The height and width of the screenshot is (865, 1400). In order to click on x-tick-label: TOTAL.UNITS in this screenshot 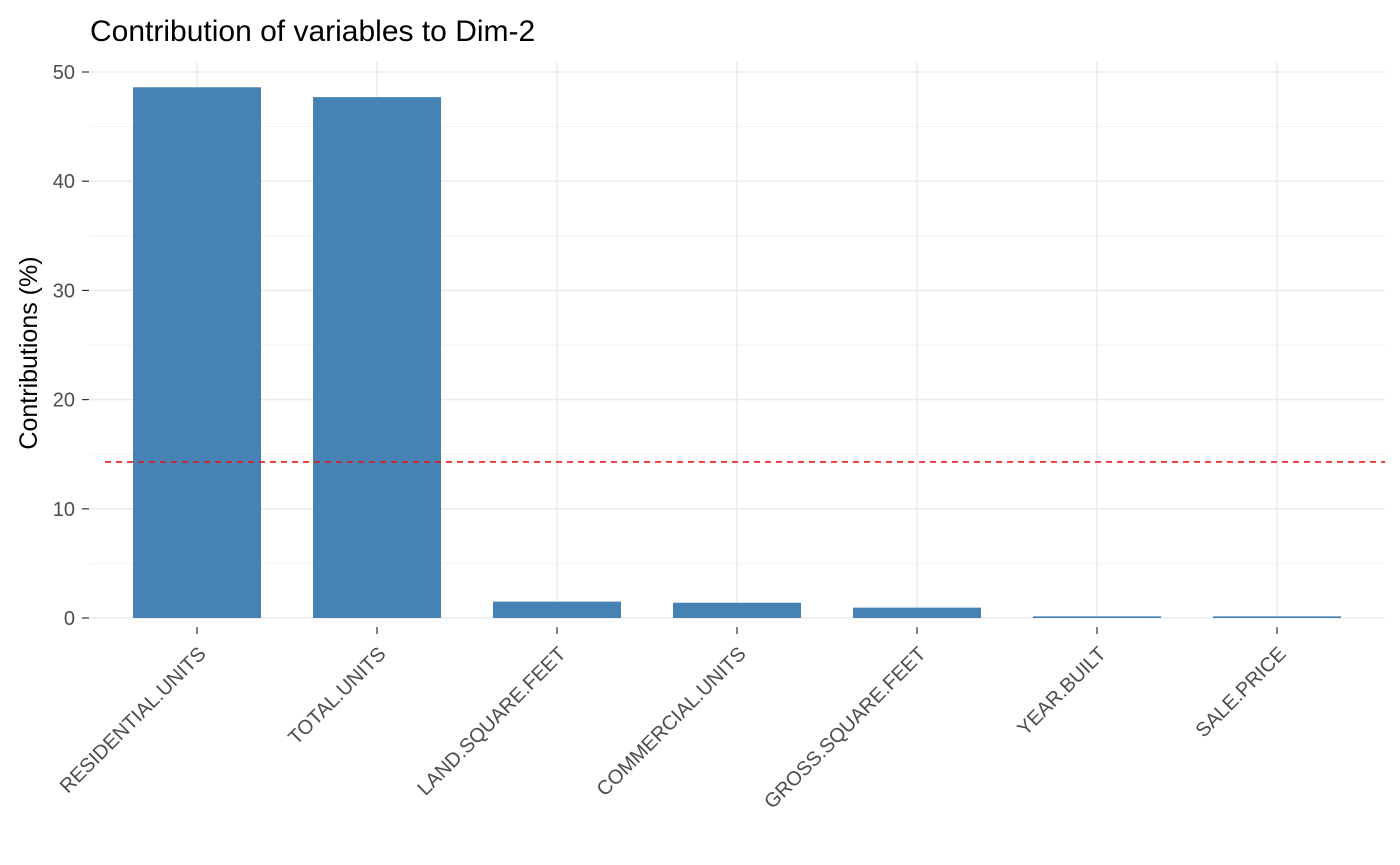, I will do `click(337, 696)`.